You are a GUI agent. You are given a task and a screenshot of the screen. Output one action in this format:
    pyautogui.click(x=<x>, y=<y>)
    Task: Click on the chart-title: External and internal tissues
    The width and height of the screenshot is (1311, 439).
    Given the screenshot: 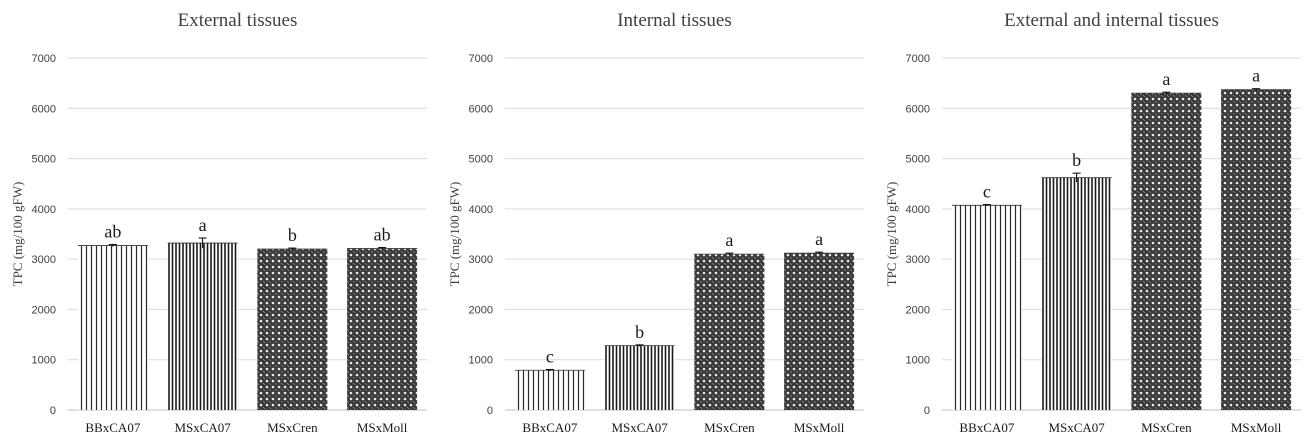 What is the action you would take?
    pyautogui.click(x=1111, y=20)
    